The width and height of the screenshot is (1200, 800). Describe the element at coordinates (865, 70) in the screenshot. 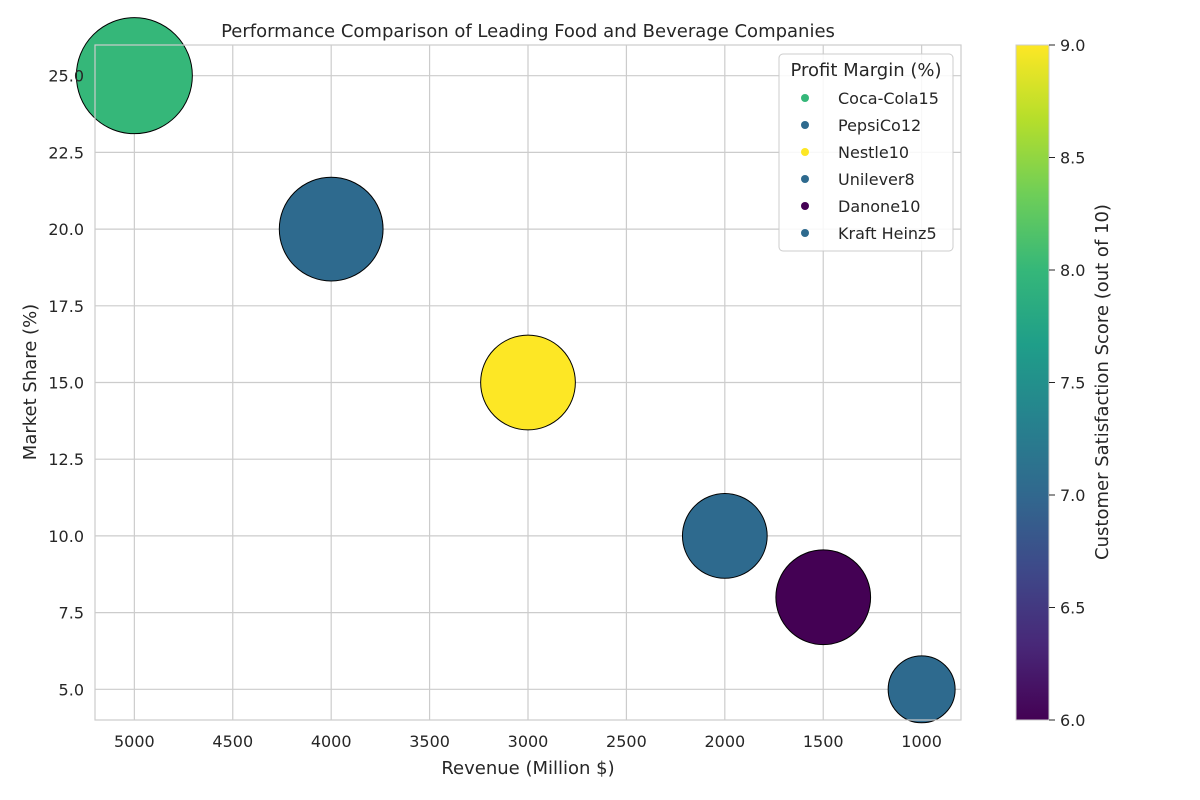

I see `legend-title: Profit Margin (%)` at that location.